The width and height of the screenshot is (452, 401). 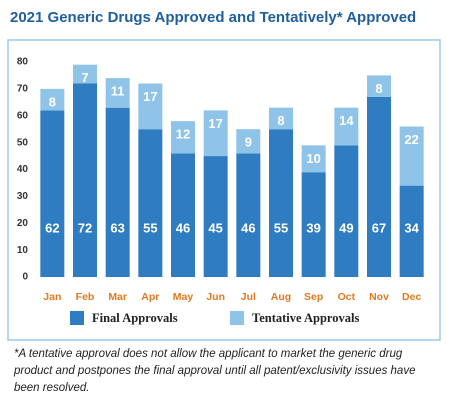 I want to click on value-label: 10, so click(x=313, y=158).